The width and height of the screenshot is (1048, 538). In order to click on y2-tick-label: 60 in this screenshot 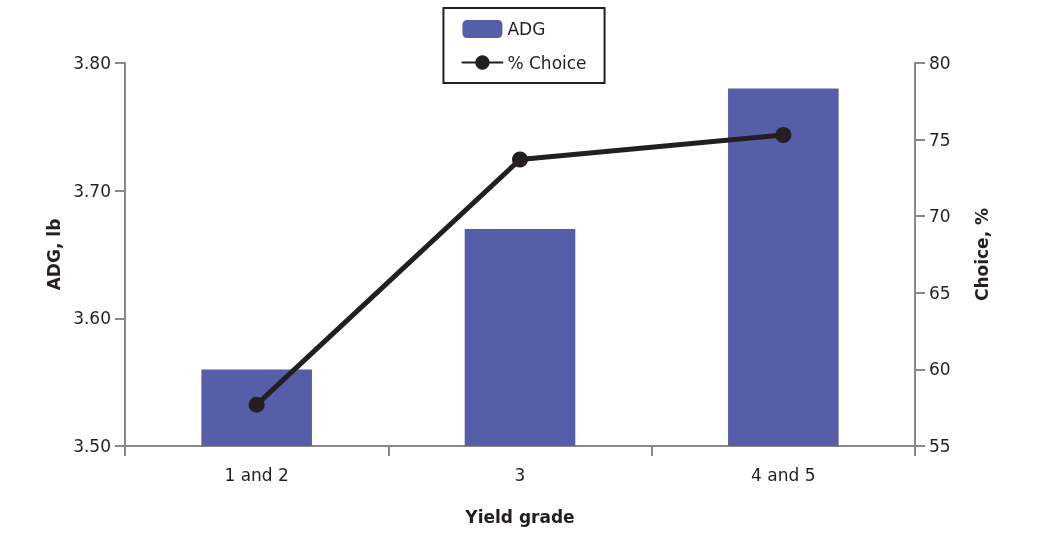, I will do `click(940, 369)`.